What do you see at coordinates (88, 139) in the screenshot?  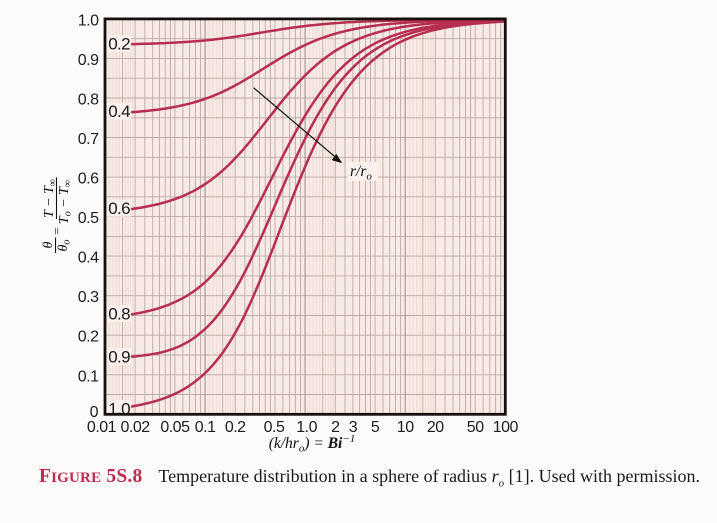 I see `svg-text: 0.7` at bounding box center [88, 139].